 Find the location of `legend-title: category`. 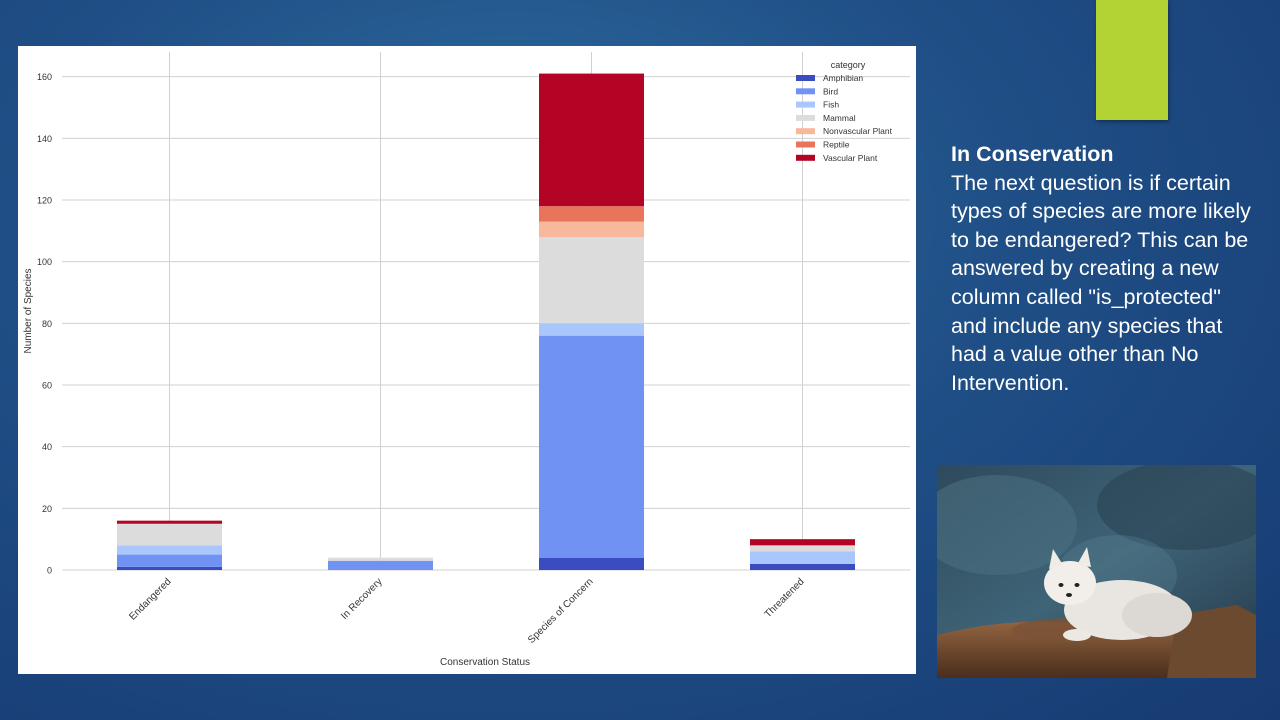

legend-title: category is located at coordinates (848, 65).